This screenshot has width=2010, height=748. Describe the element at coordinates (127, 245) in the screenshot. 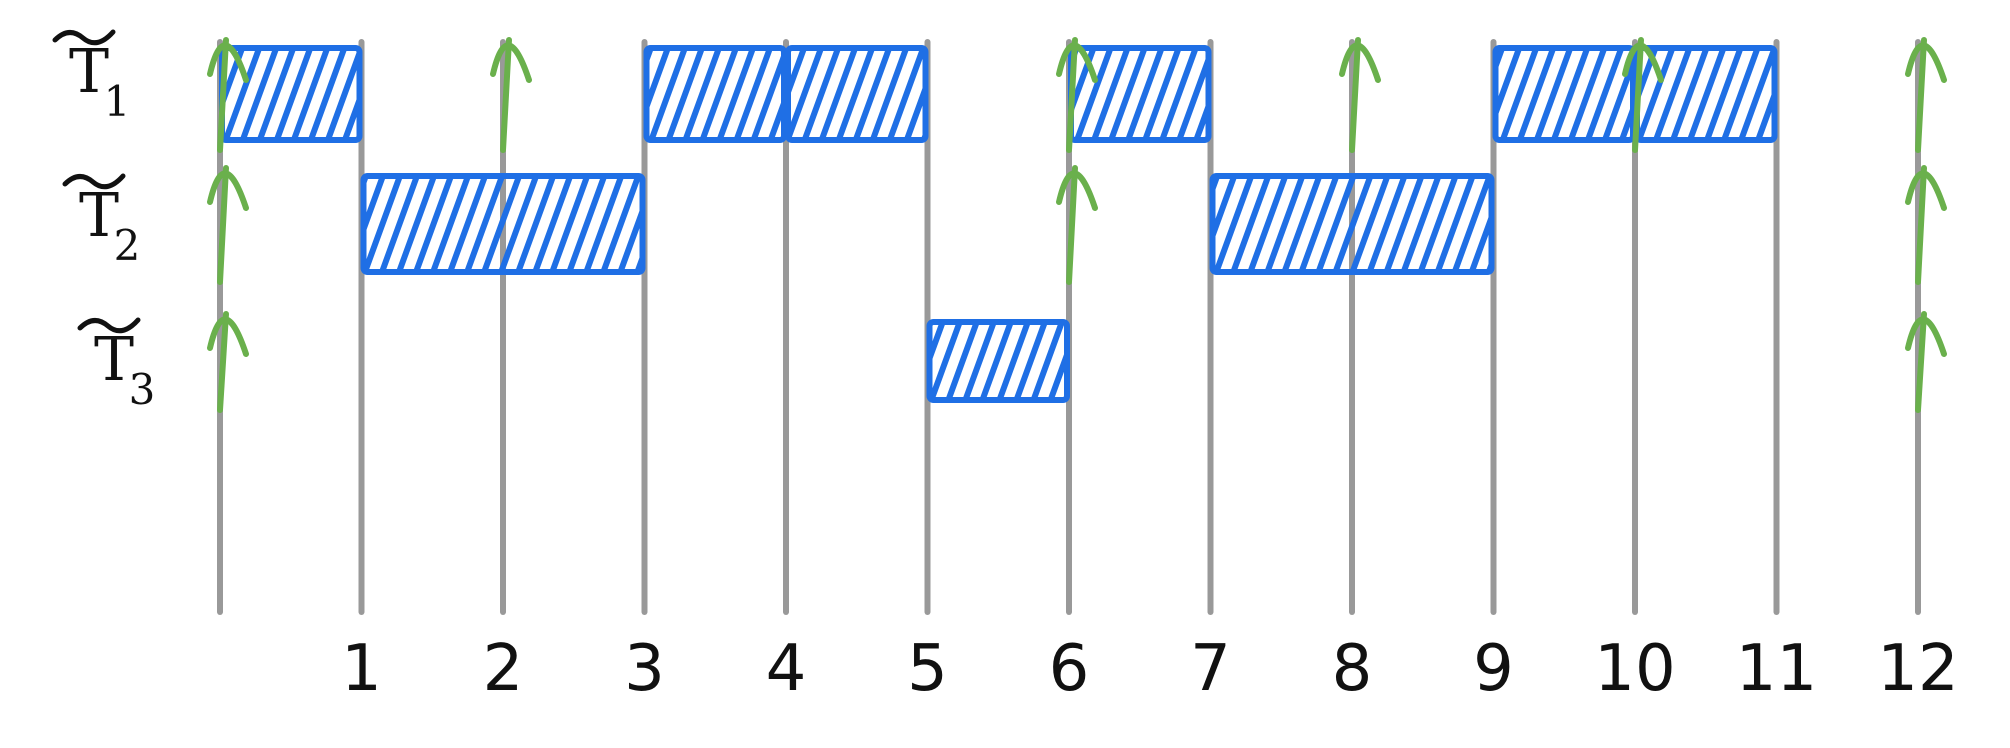

I see `task-subscript: 2` at that location.